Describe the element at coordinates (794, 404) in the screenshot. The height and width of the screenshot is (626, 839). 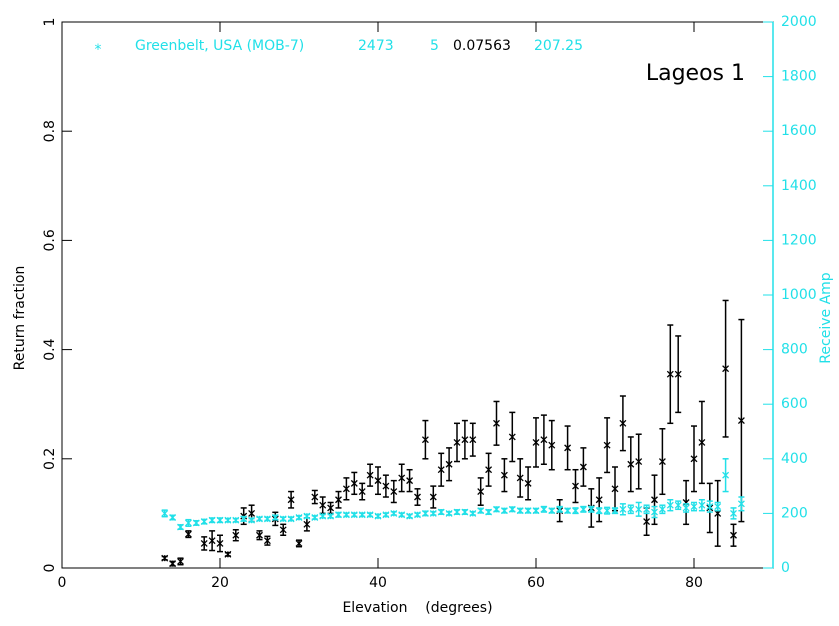
I see `y2-tick-label: 600` at that location.